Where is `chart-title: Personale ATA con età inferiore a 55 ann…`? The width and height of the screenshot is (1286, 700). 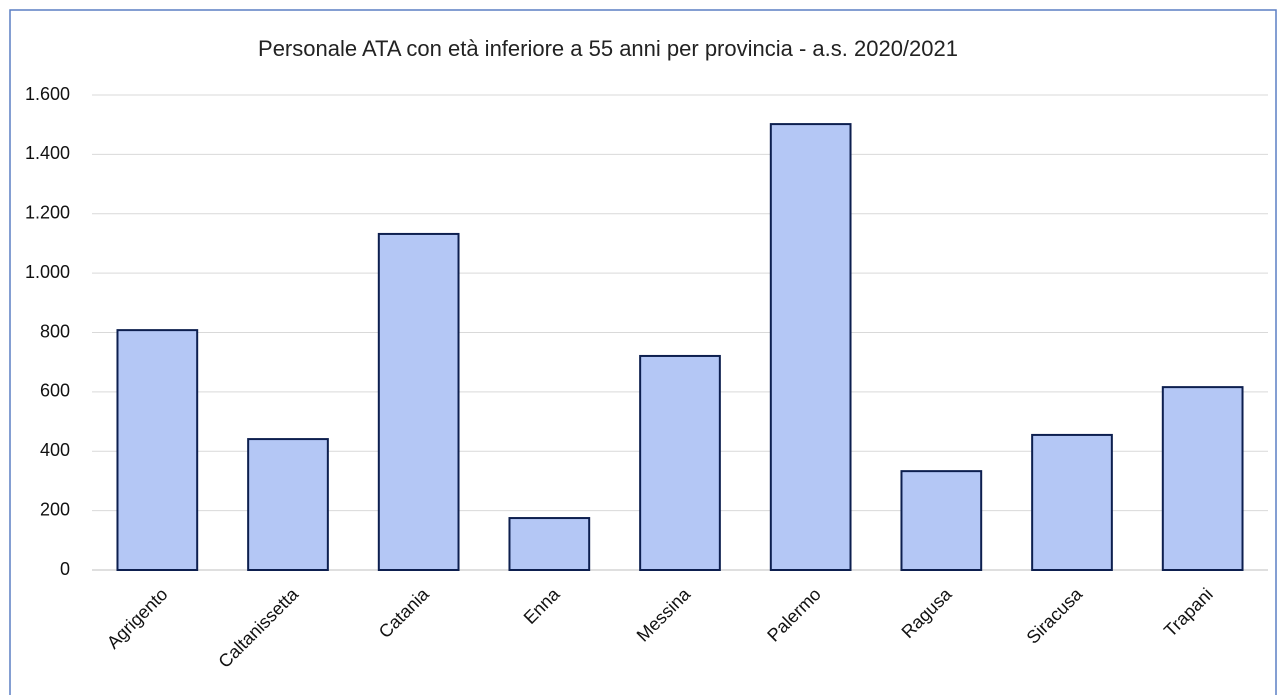 chart-title: Personale ATA con età inferiore a 55 ann… is located at coordinates (608, 48).